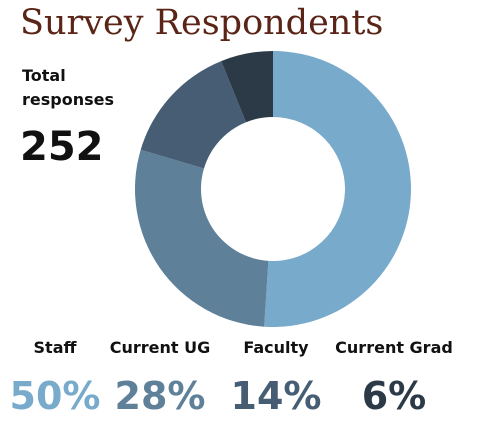 Image resolution: width=479 pixels, height=430 pixels. What do you see at coordinates (55, 347) in the screenshot?
I see `legend-label-staff: Staff` at bounding box center [55, 347].